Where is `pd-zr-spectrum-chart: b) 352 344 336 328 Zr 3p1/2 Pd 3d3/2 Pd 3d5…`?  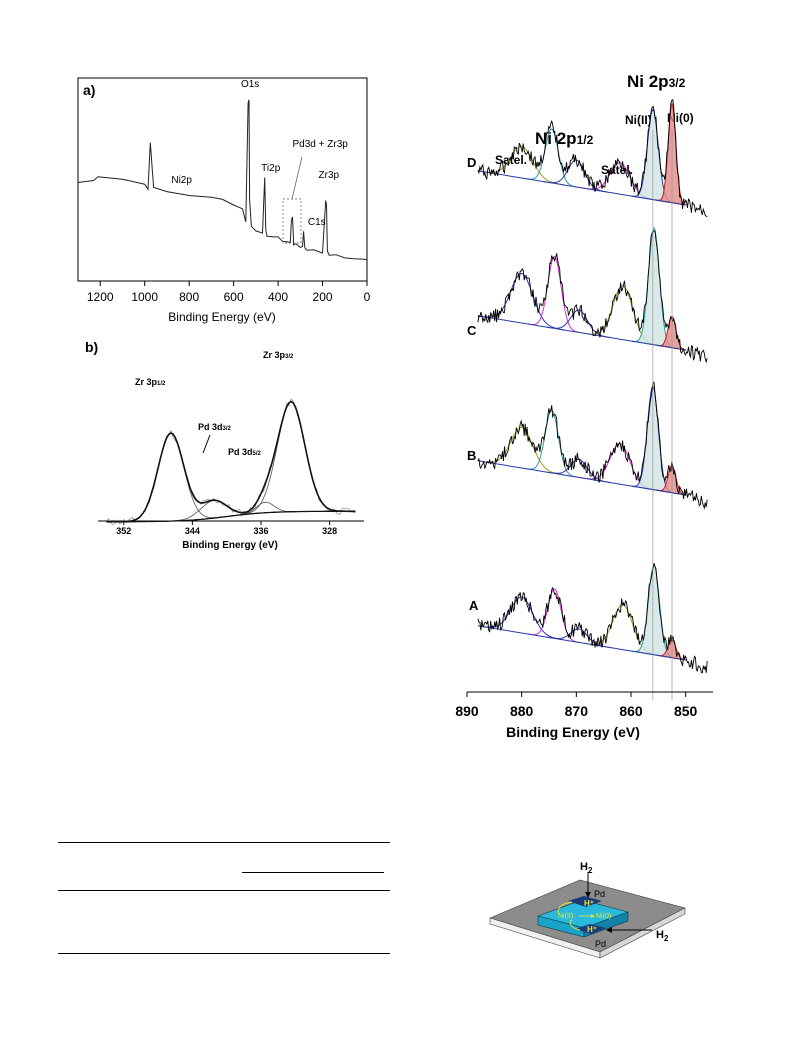
pd-zr-spectrum-chart: b) 352 344 336 328 Zr 3p1/2 Pd 3d3/2 Pd 3d5… is located at coordinates (224, 445).